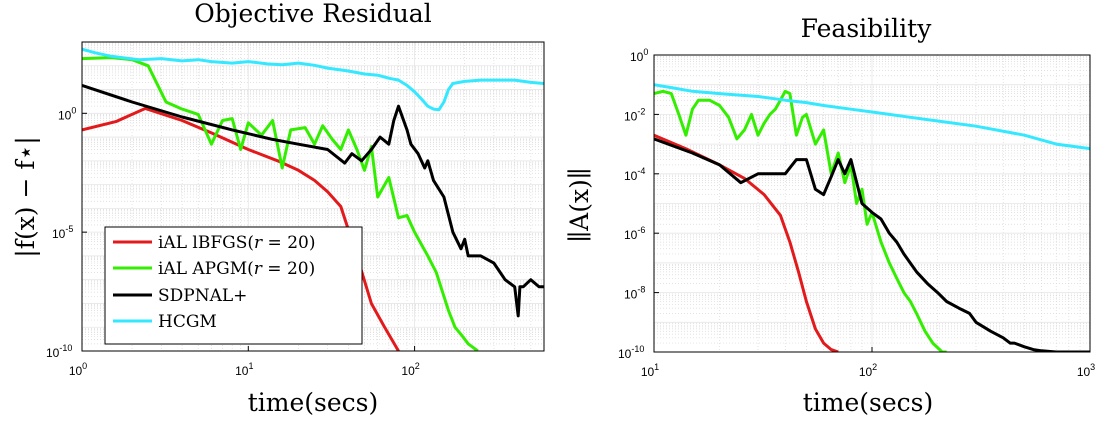 Image resolution: width=1105 pixels, height=422 pixels. I want to click on y-tick-label: 10⁻⁶, so click(634, 233).